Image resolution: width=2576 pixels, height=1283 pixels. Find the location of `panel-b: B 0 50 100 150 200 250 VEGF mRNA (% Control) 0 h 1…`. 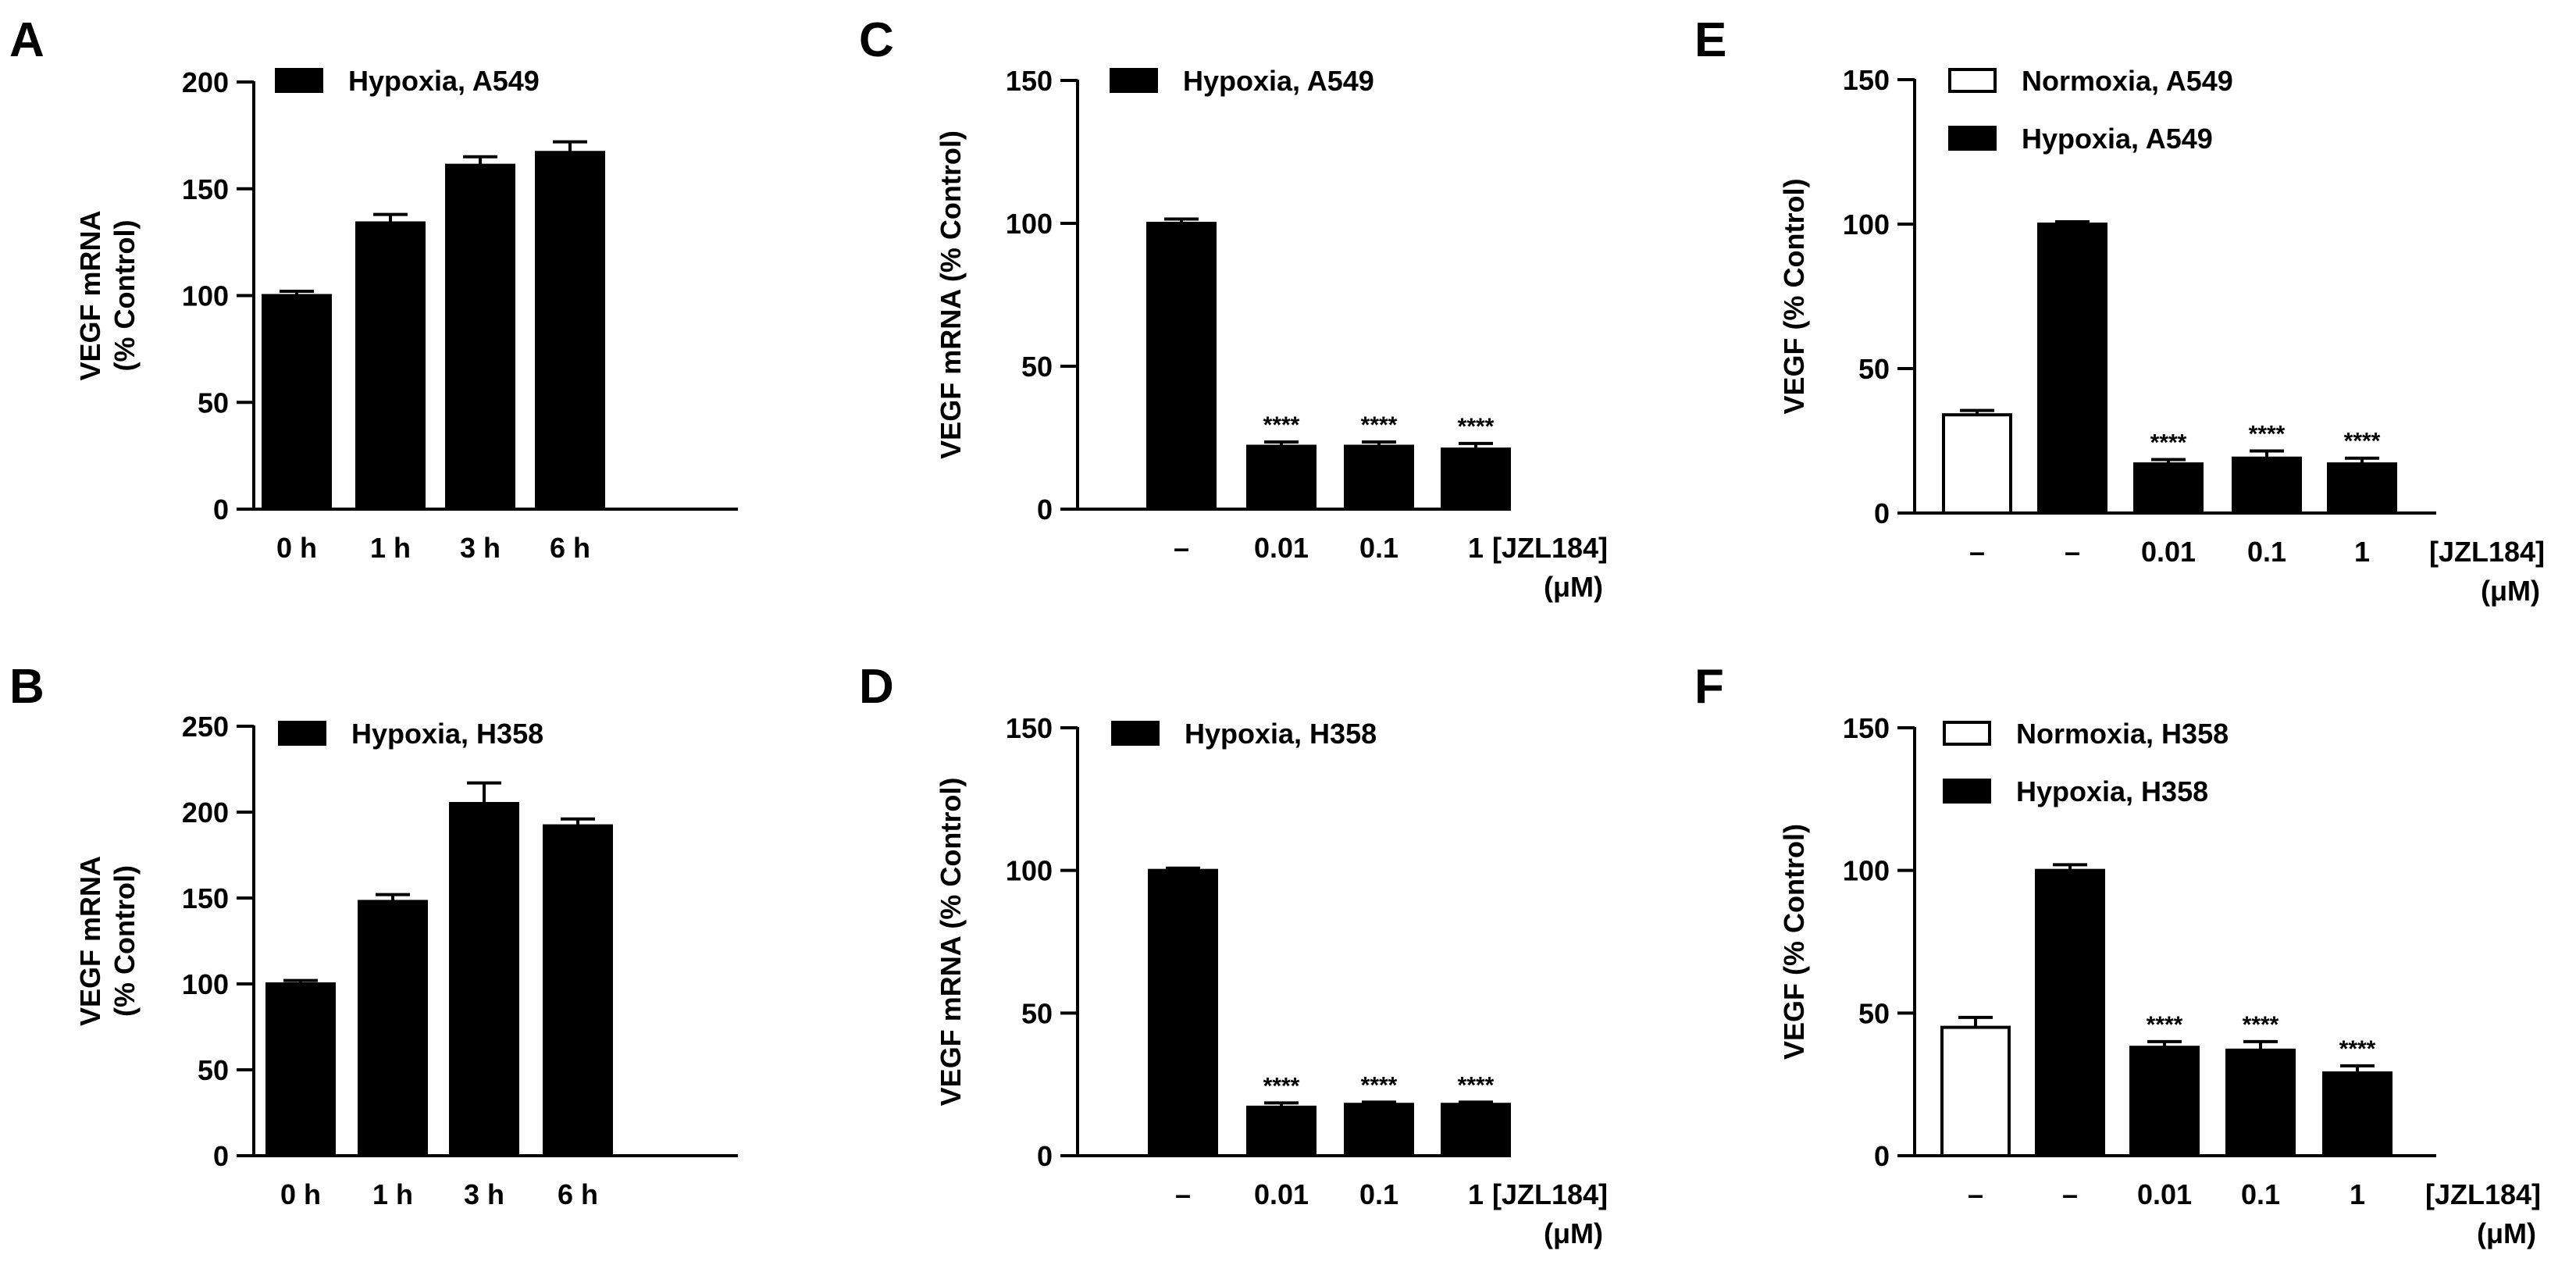

panel-b: B 0 50 100 150 200 250 VEGF mRNA (% Control) 0 h 1… is located at coordinates (373, 935).